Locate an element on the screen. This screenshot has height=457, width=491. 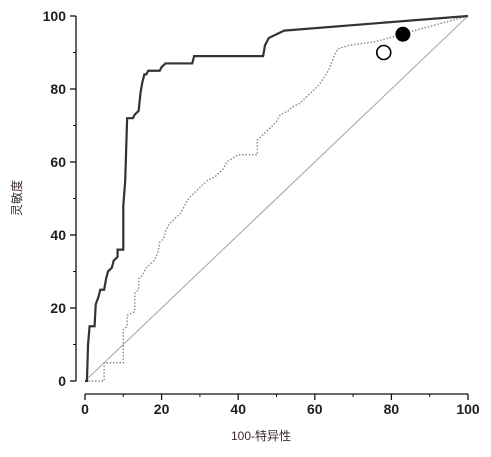
x-tick-label: 80 is located at coordinates (392, 409).